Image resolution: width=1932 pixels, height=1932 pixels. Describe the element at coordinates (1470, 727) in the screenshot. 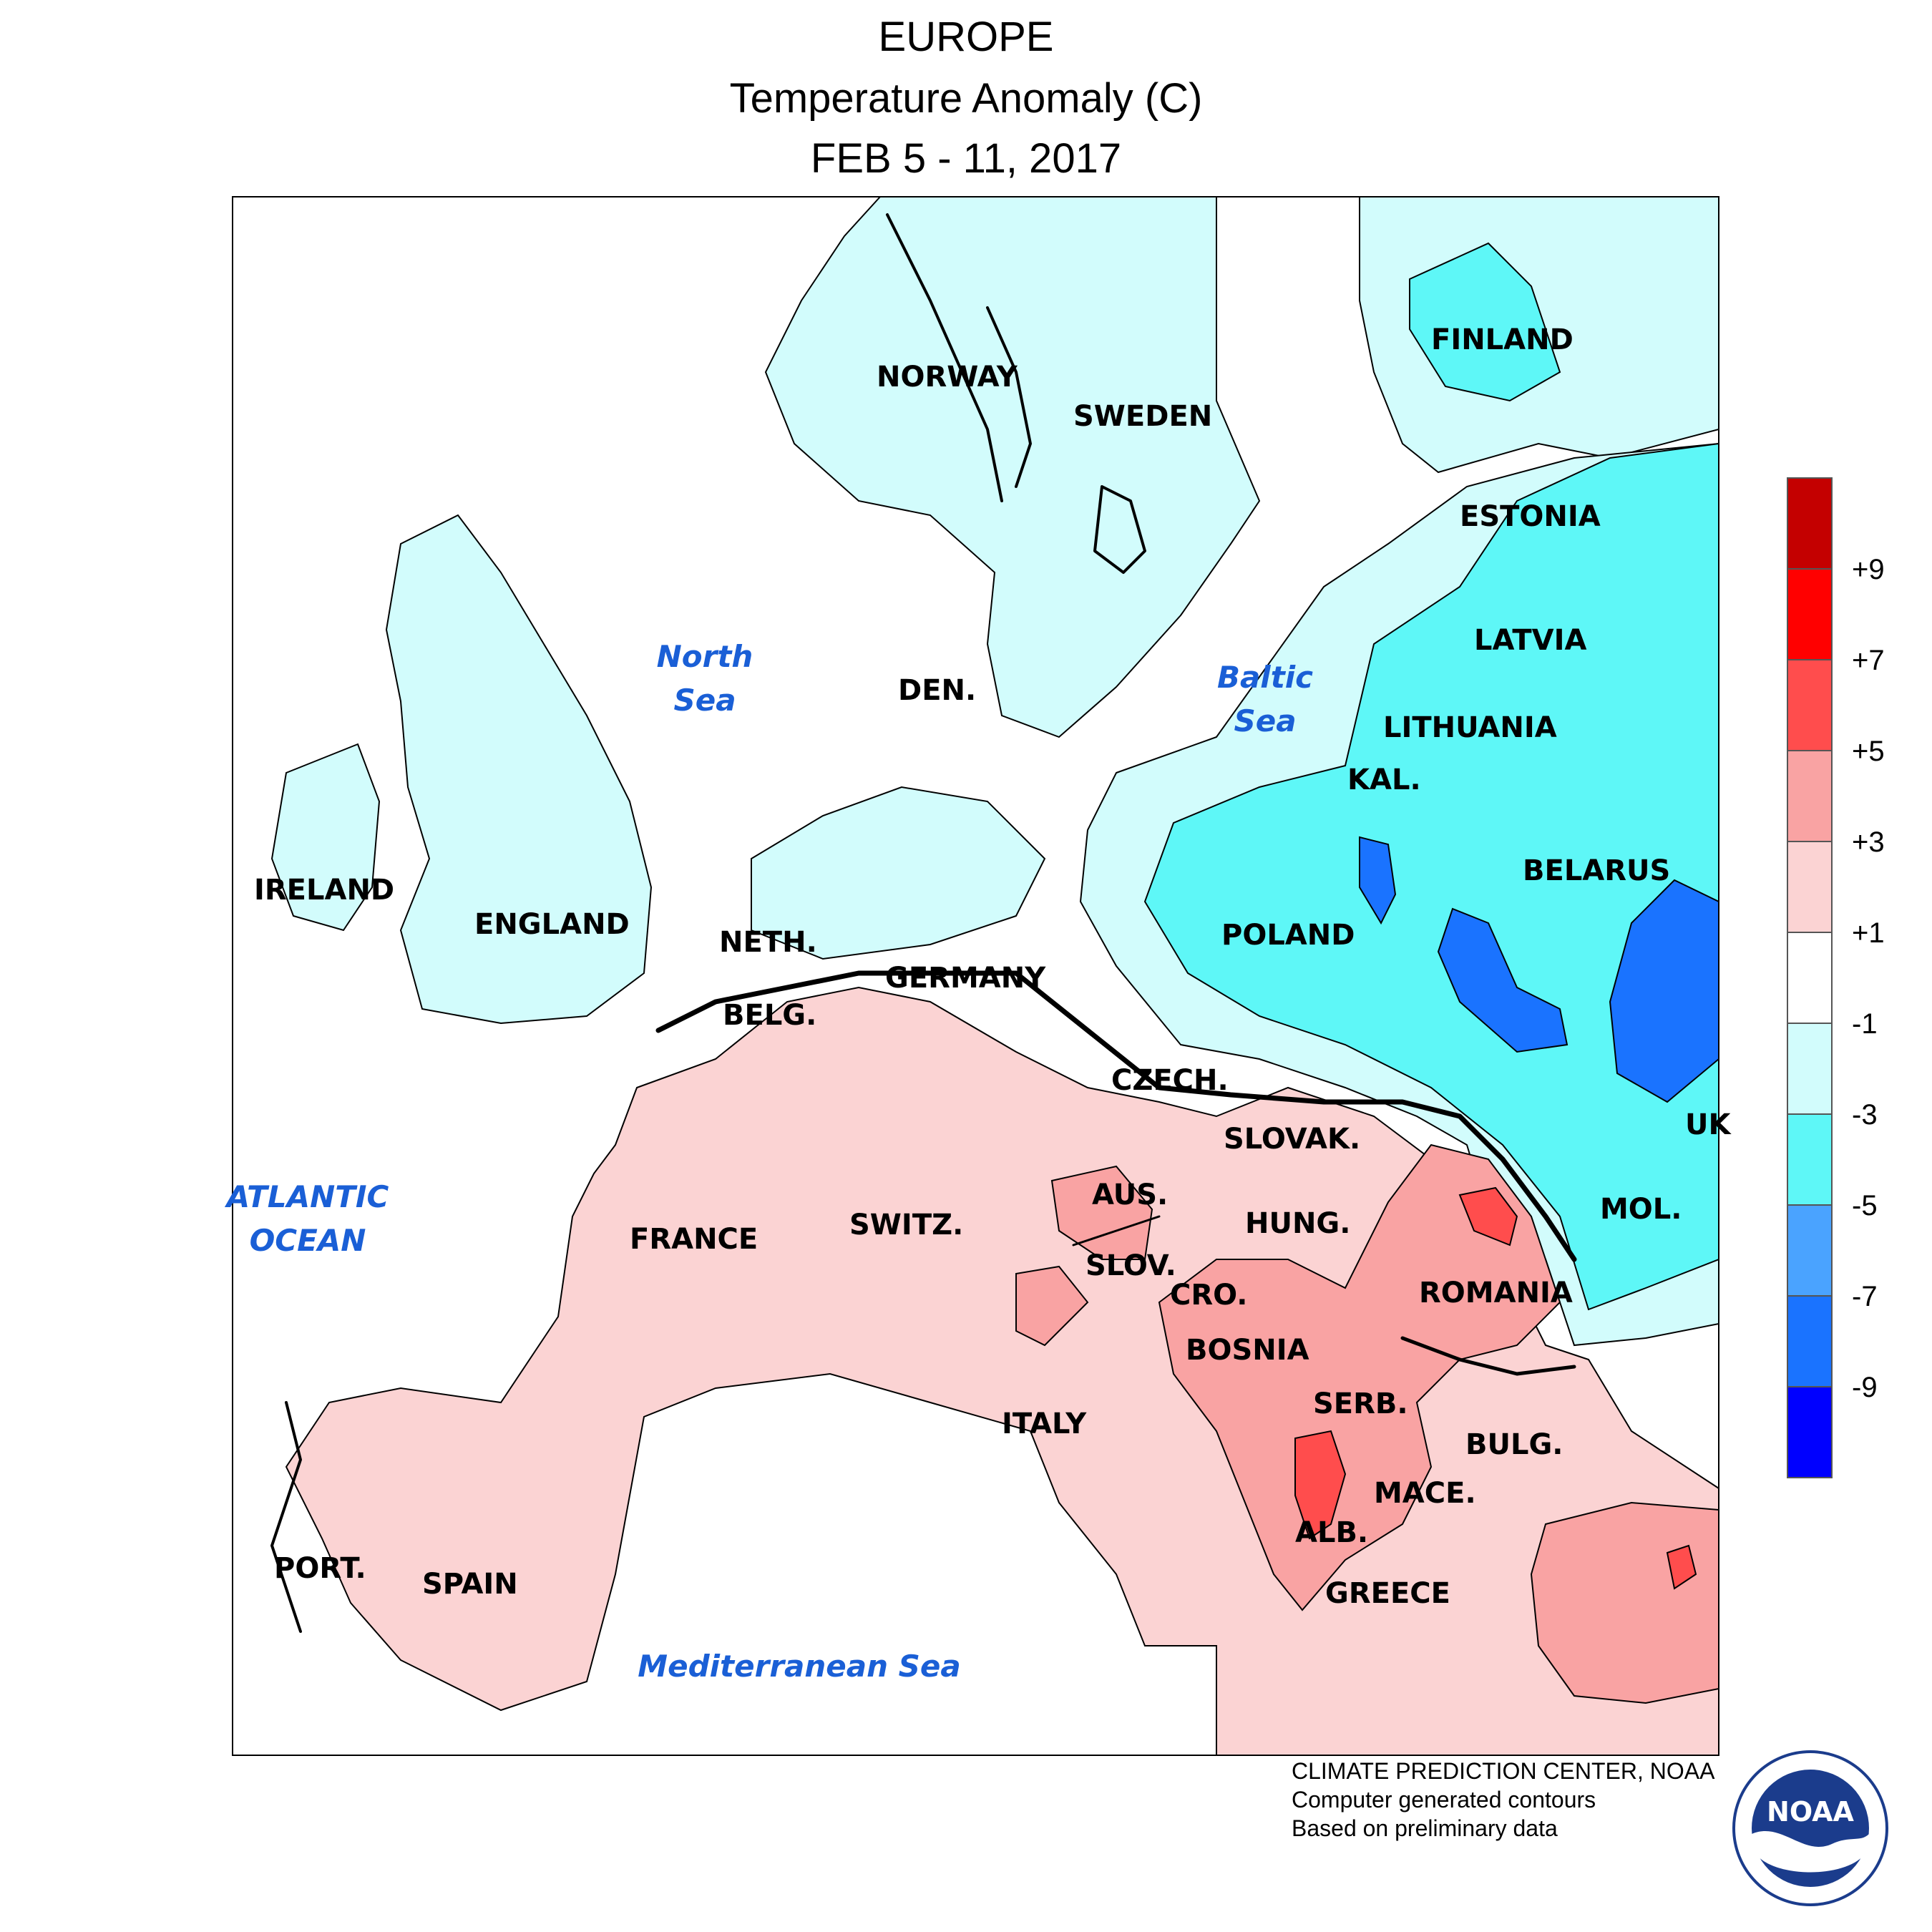

I see `label-lithuania: LITHUANIA` at that location.